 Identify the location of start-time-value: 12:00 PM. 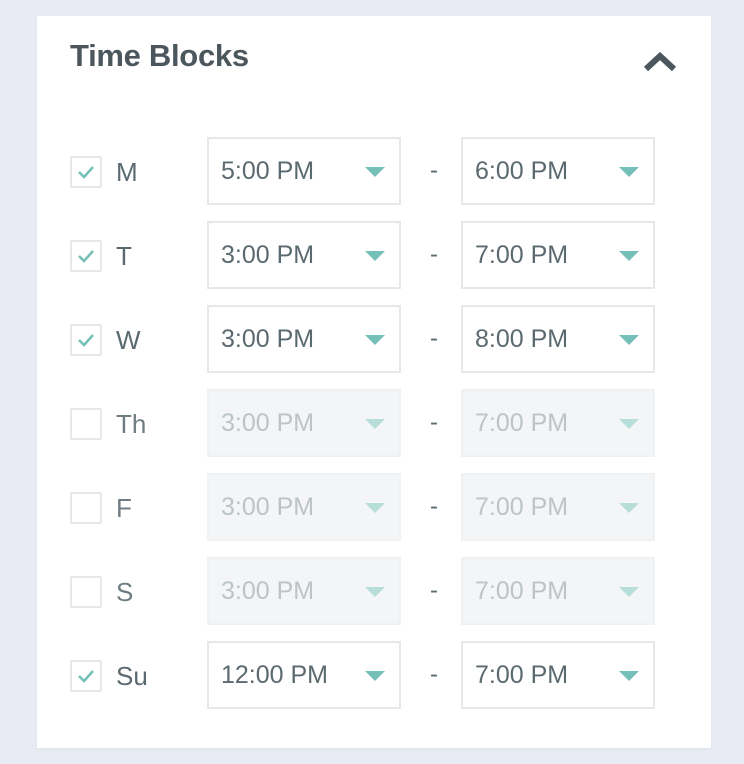
(275, 675).